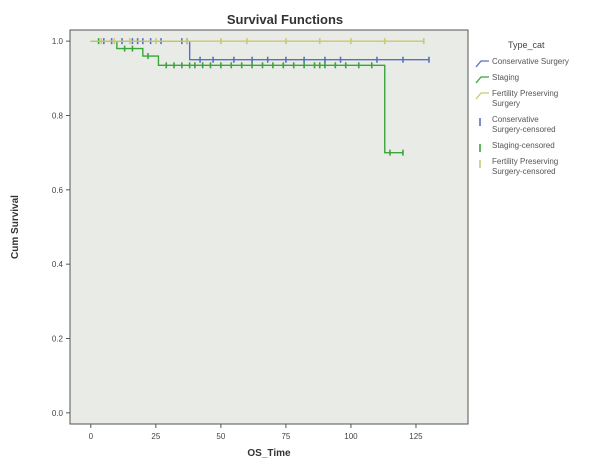 Image resolution: width=613 pixels, height=464 pixels. Describe the element at coordinates (58, 115) in the screenshot. I see `y-tick-label: 0.8` at that location.